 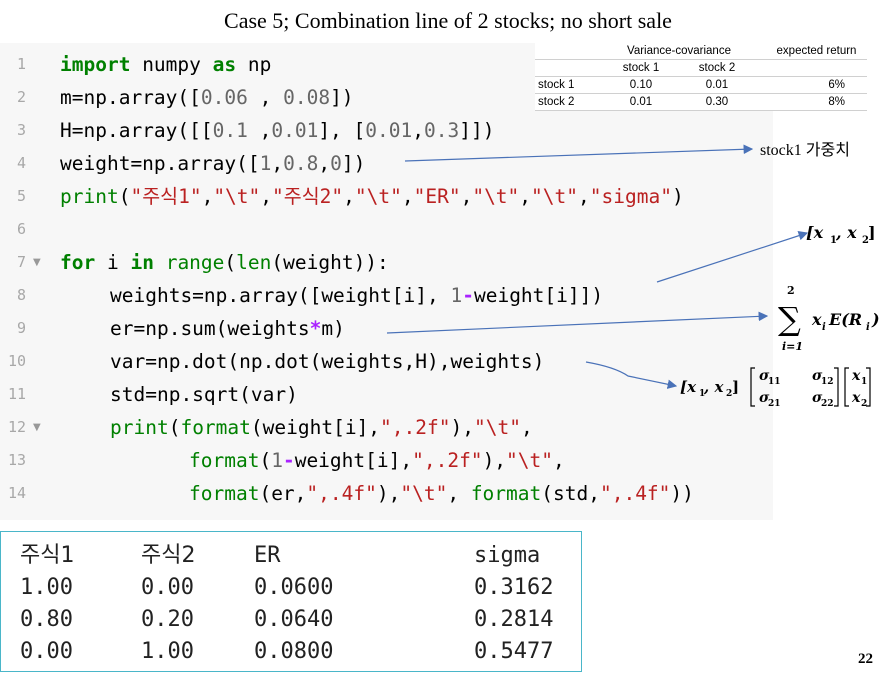 I want to click on arrow-weight, so click(x=579, y=153).